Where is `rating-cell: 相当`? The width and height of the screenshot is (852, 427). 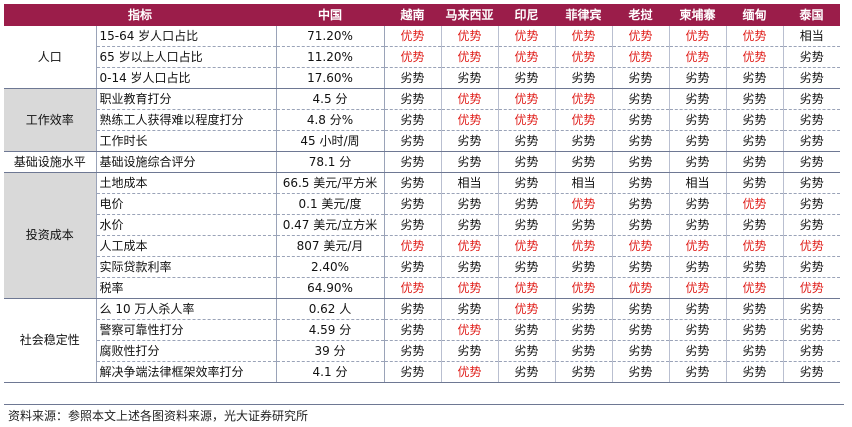
rating-cell: 相当 is located at coordinates (584, 183).